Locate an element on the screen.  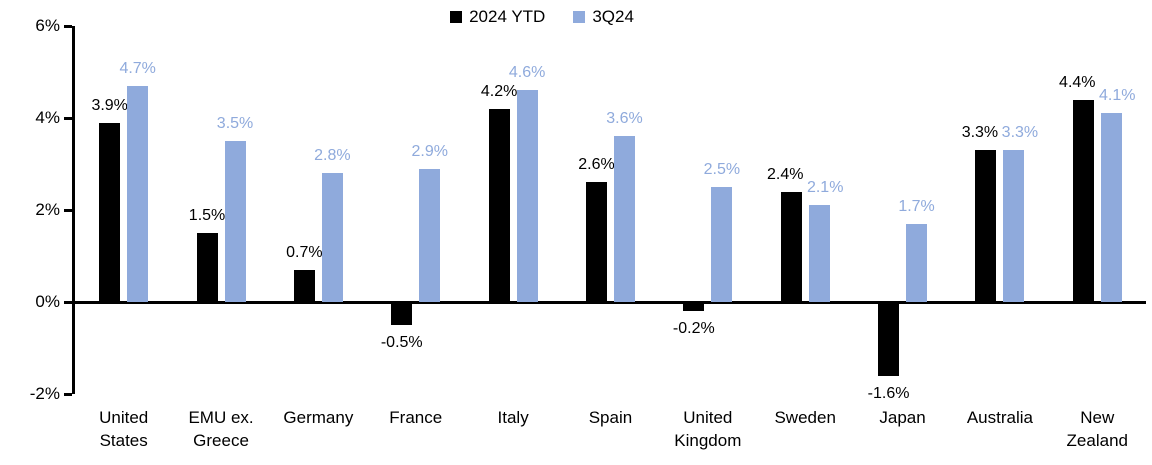
data-label-2024-ytd: 2.4% is located at coordinates (785, 174).